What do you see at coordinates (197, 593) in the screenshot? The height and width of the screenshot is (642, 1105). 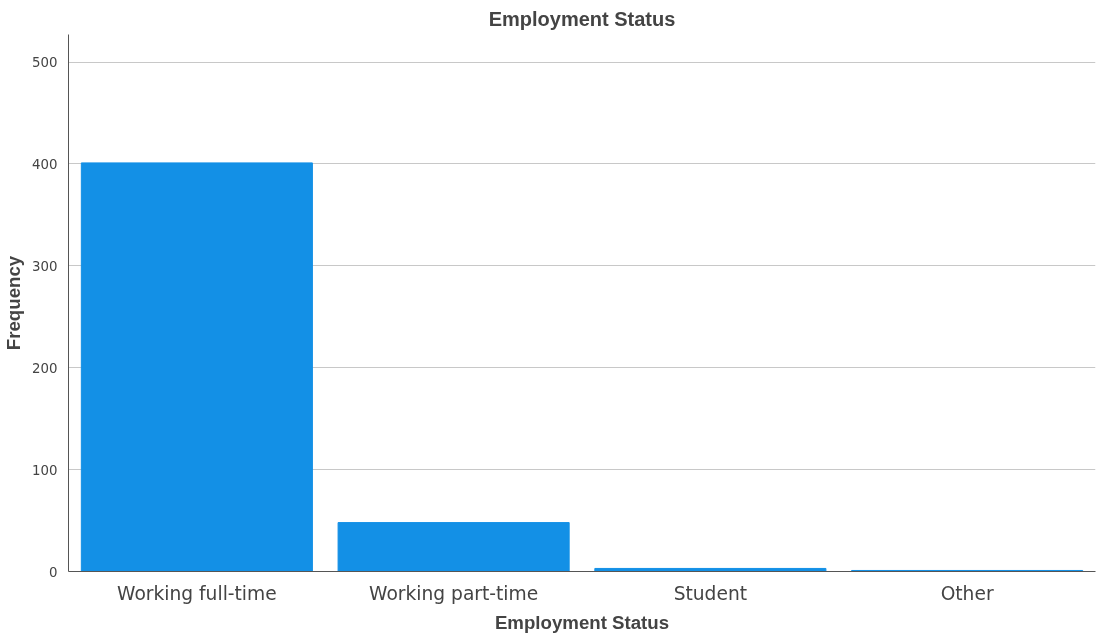 I see `x-tick-label: Working full-time` at bounding box center [197, 593].